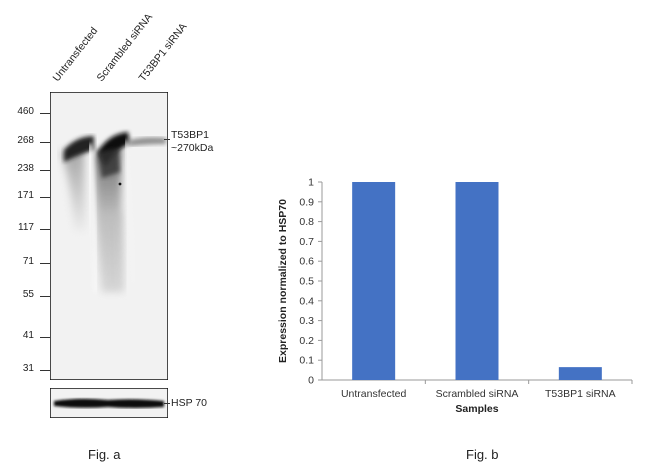  What do you see at coordinates (283, 281) in the screenshot?
I see `y-axis-title: Expression normalized to HSP70` at bounding box center [283, 281].